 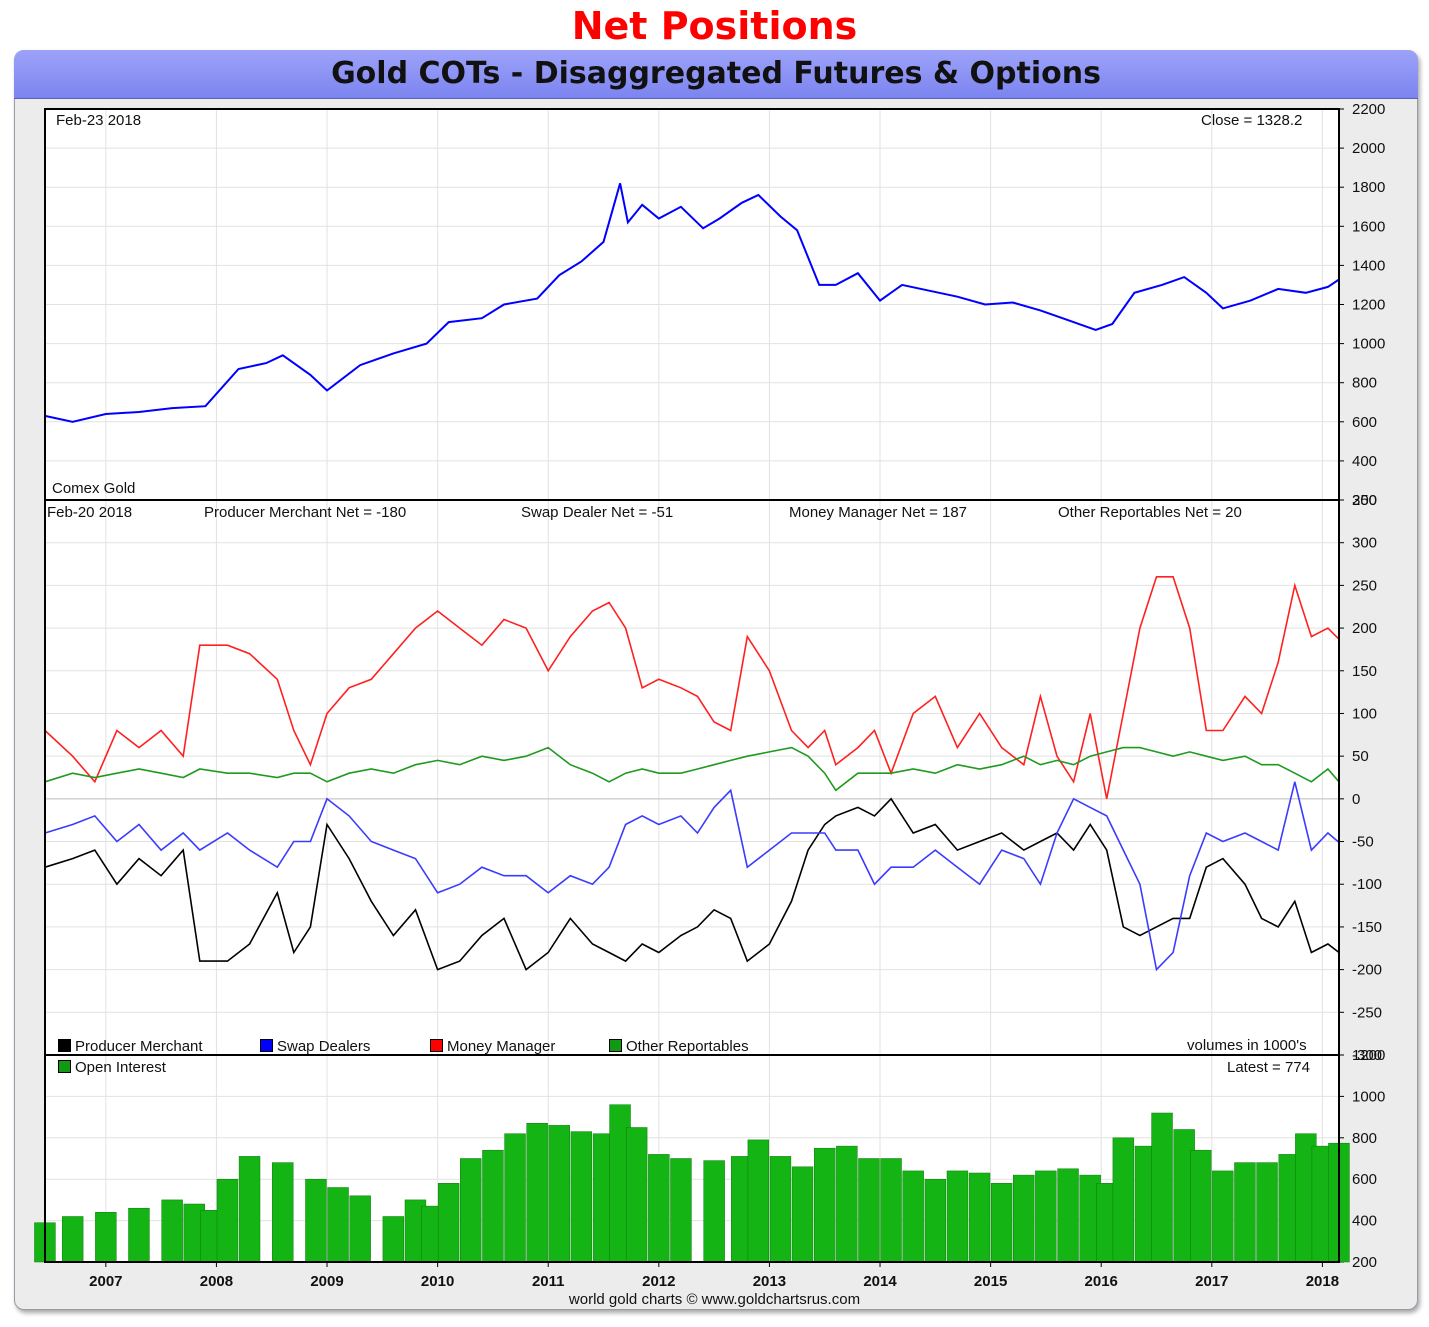 What do you see at coordinates (1363, 842) in the screenshot?
I see `ytick-label-1--50: -50` at bounding box center [1363, 842].